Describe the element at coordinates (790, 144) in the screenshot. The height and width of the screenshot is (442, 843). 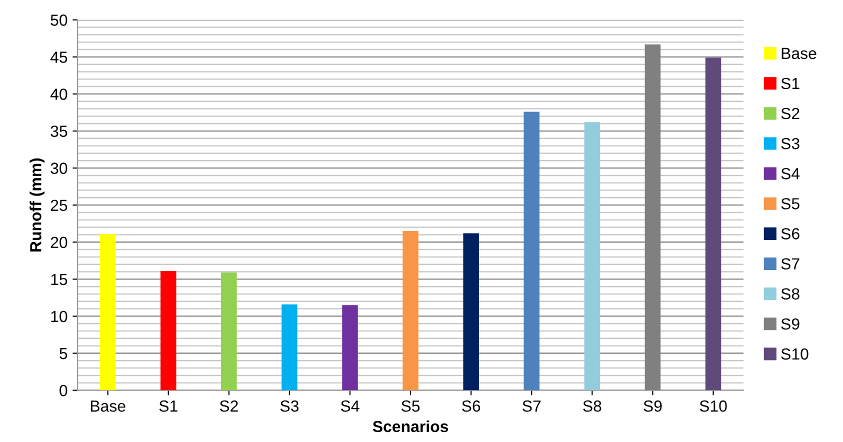
I see `legend-label: S3` at that location.